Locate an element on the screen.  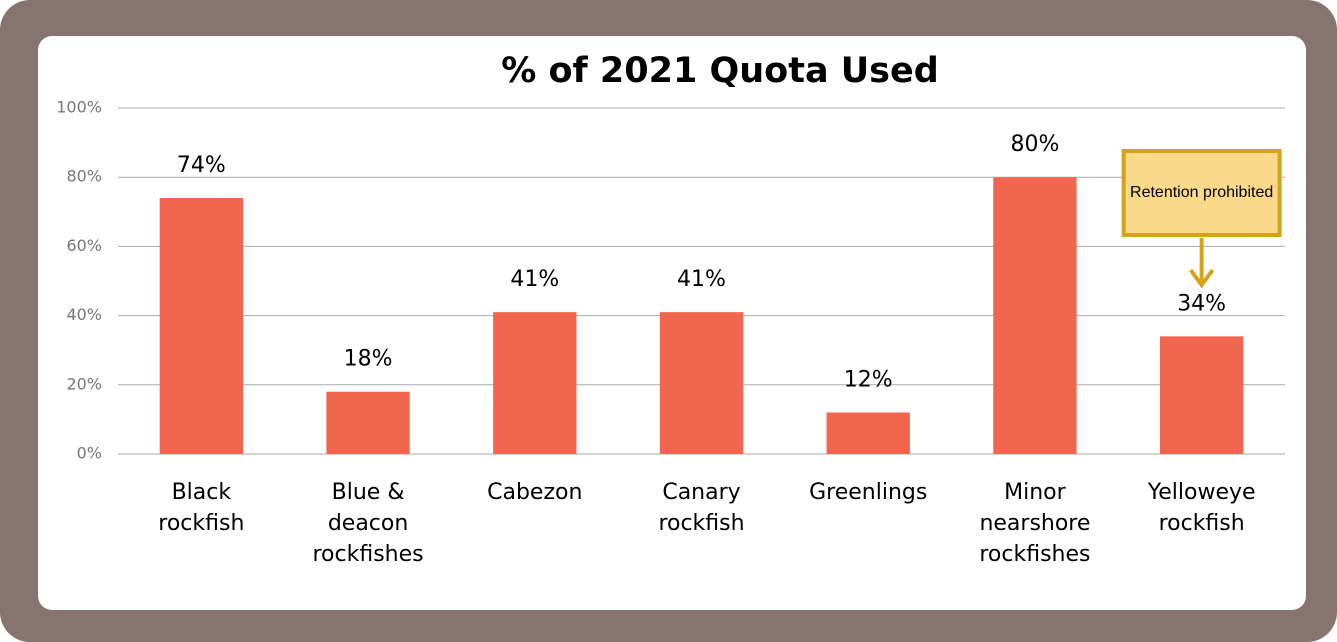
annotation-text: Retention prohibited is located at coordinates (1202, 192).